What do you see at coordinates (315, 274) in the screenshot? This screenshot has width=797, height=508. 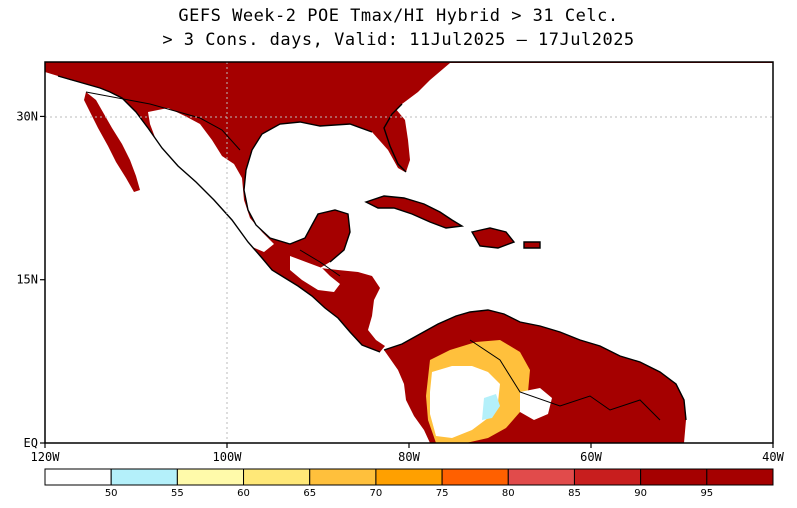 I see `central-america-low-prob` at bounding box center [315, 274].